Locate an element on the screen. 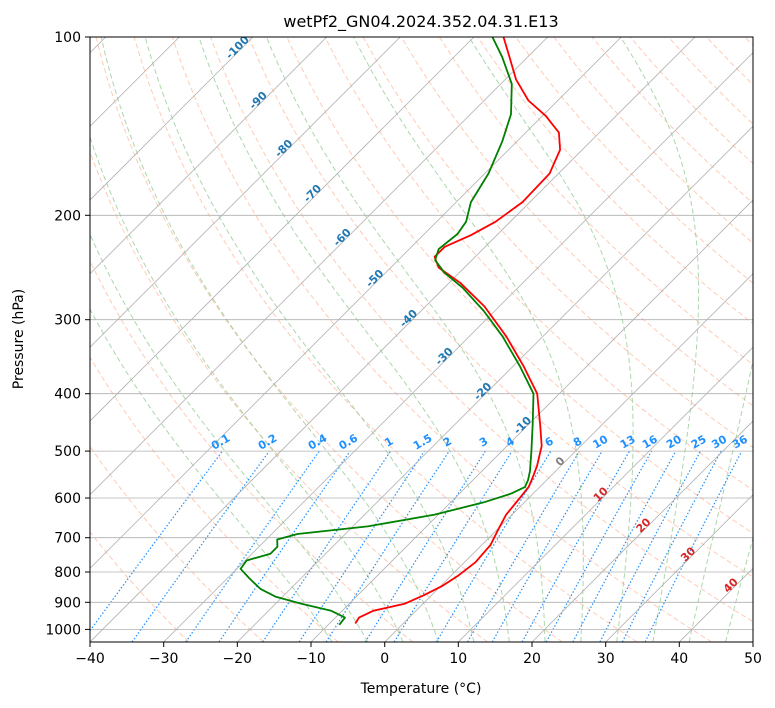 This screenshot has width=775, height=708. y-tick-label: 200 is located at coordinates (67, 216).